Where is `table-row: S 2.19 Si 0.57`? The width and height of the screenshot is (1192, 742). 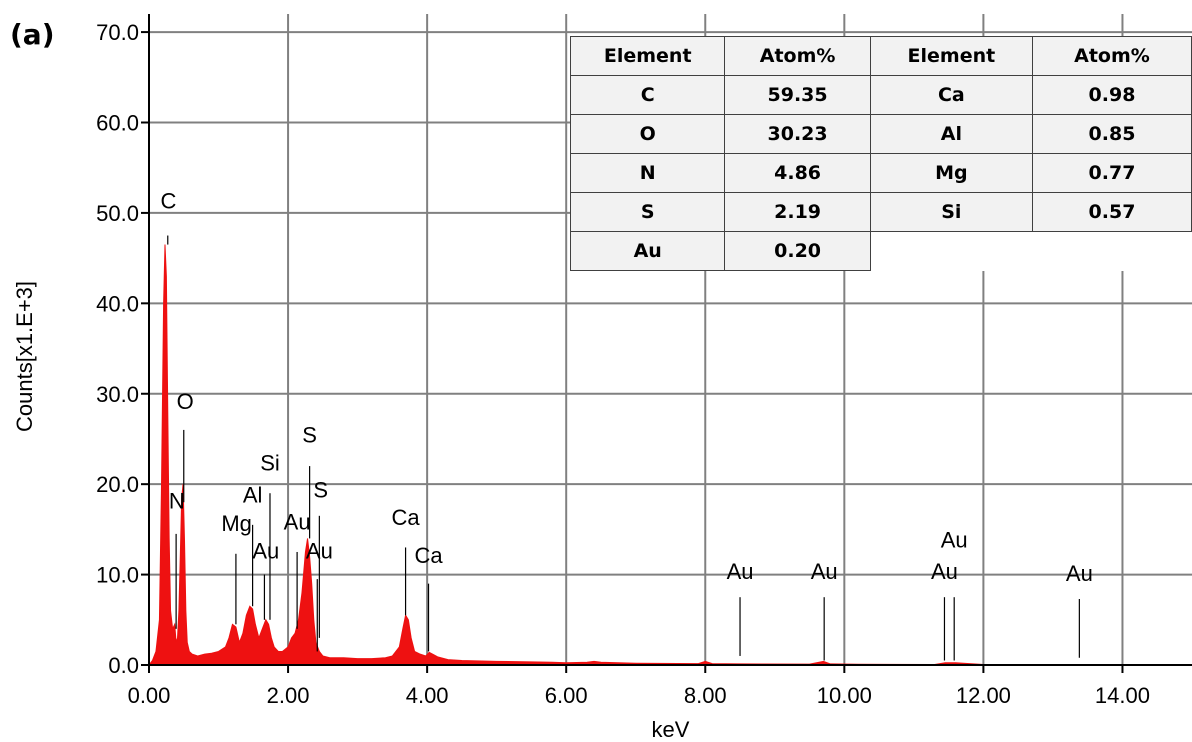
table-row: S 2.19 Si 0.57 is located at coordinates (880, 212).